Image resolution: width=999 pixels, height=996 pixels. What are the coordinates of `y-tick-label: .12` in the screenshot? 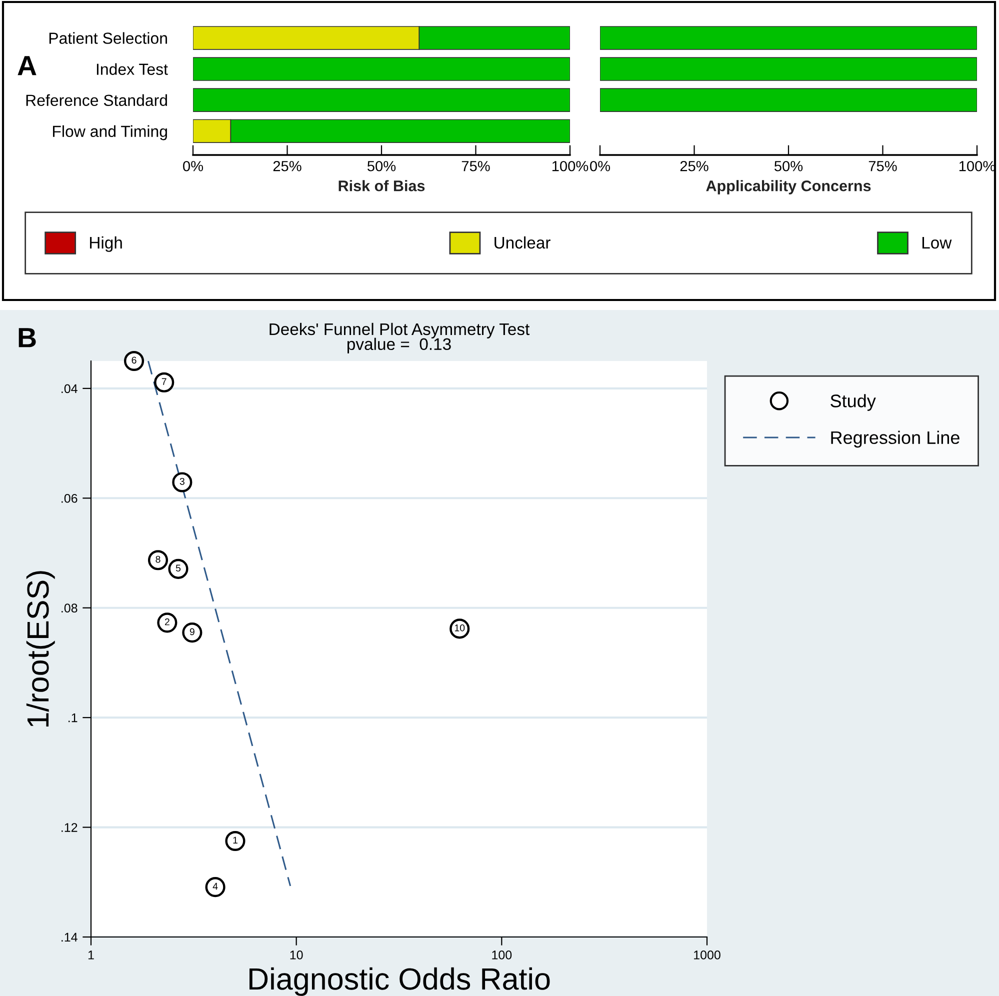 It's located at (70, 827).